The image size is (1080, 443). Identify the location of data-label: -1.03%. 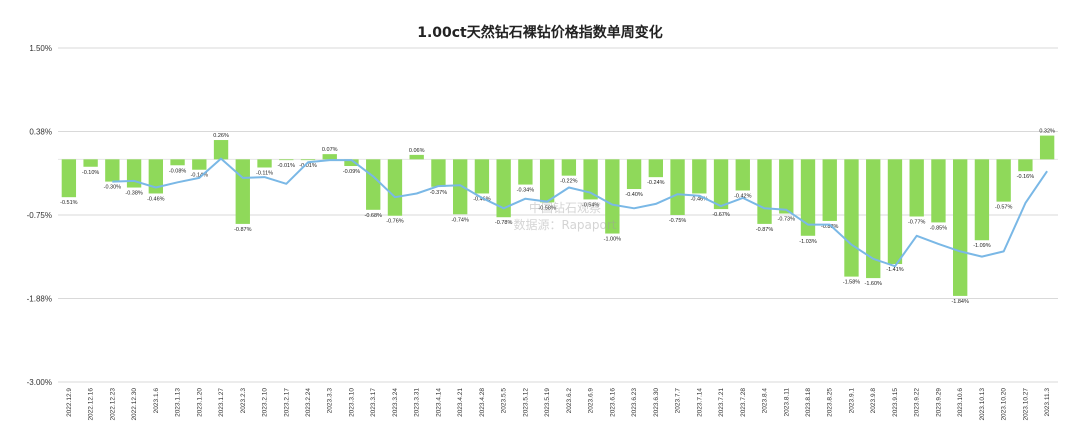
(808, 242).